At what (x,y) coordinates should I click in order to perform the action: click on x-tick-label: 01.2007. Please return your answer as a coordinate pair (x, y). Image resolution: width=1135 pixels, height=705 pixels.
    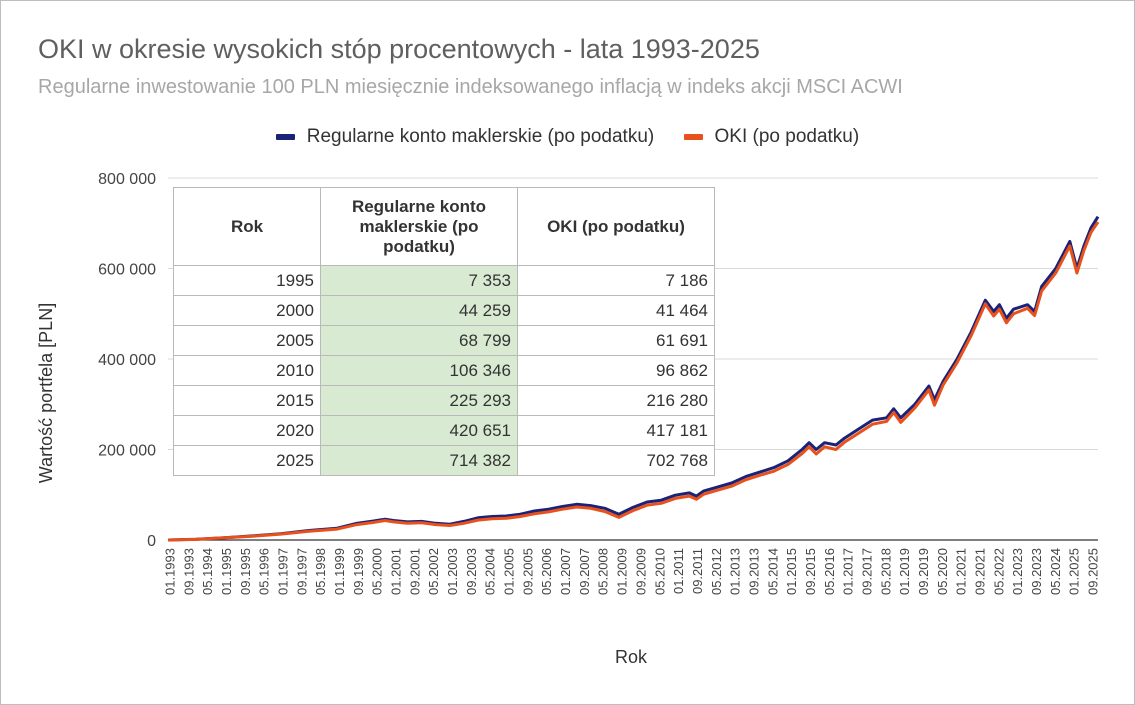
    Looking at the image, I should click on (565, 571).